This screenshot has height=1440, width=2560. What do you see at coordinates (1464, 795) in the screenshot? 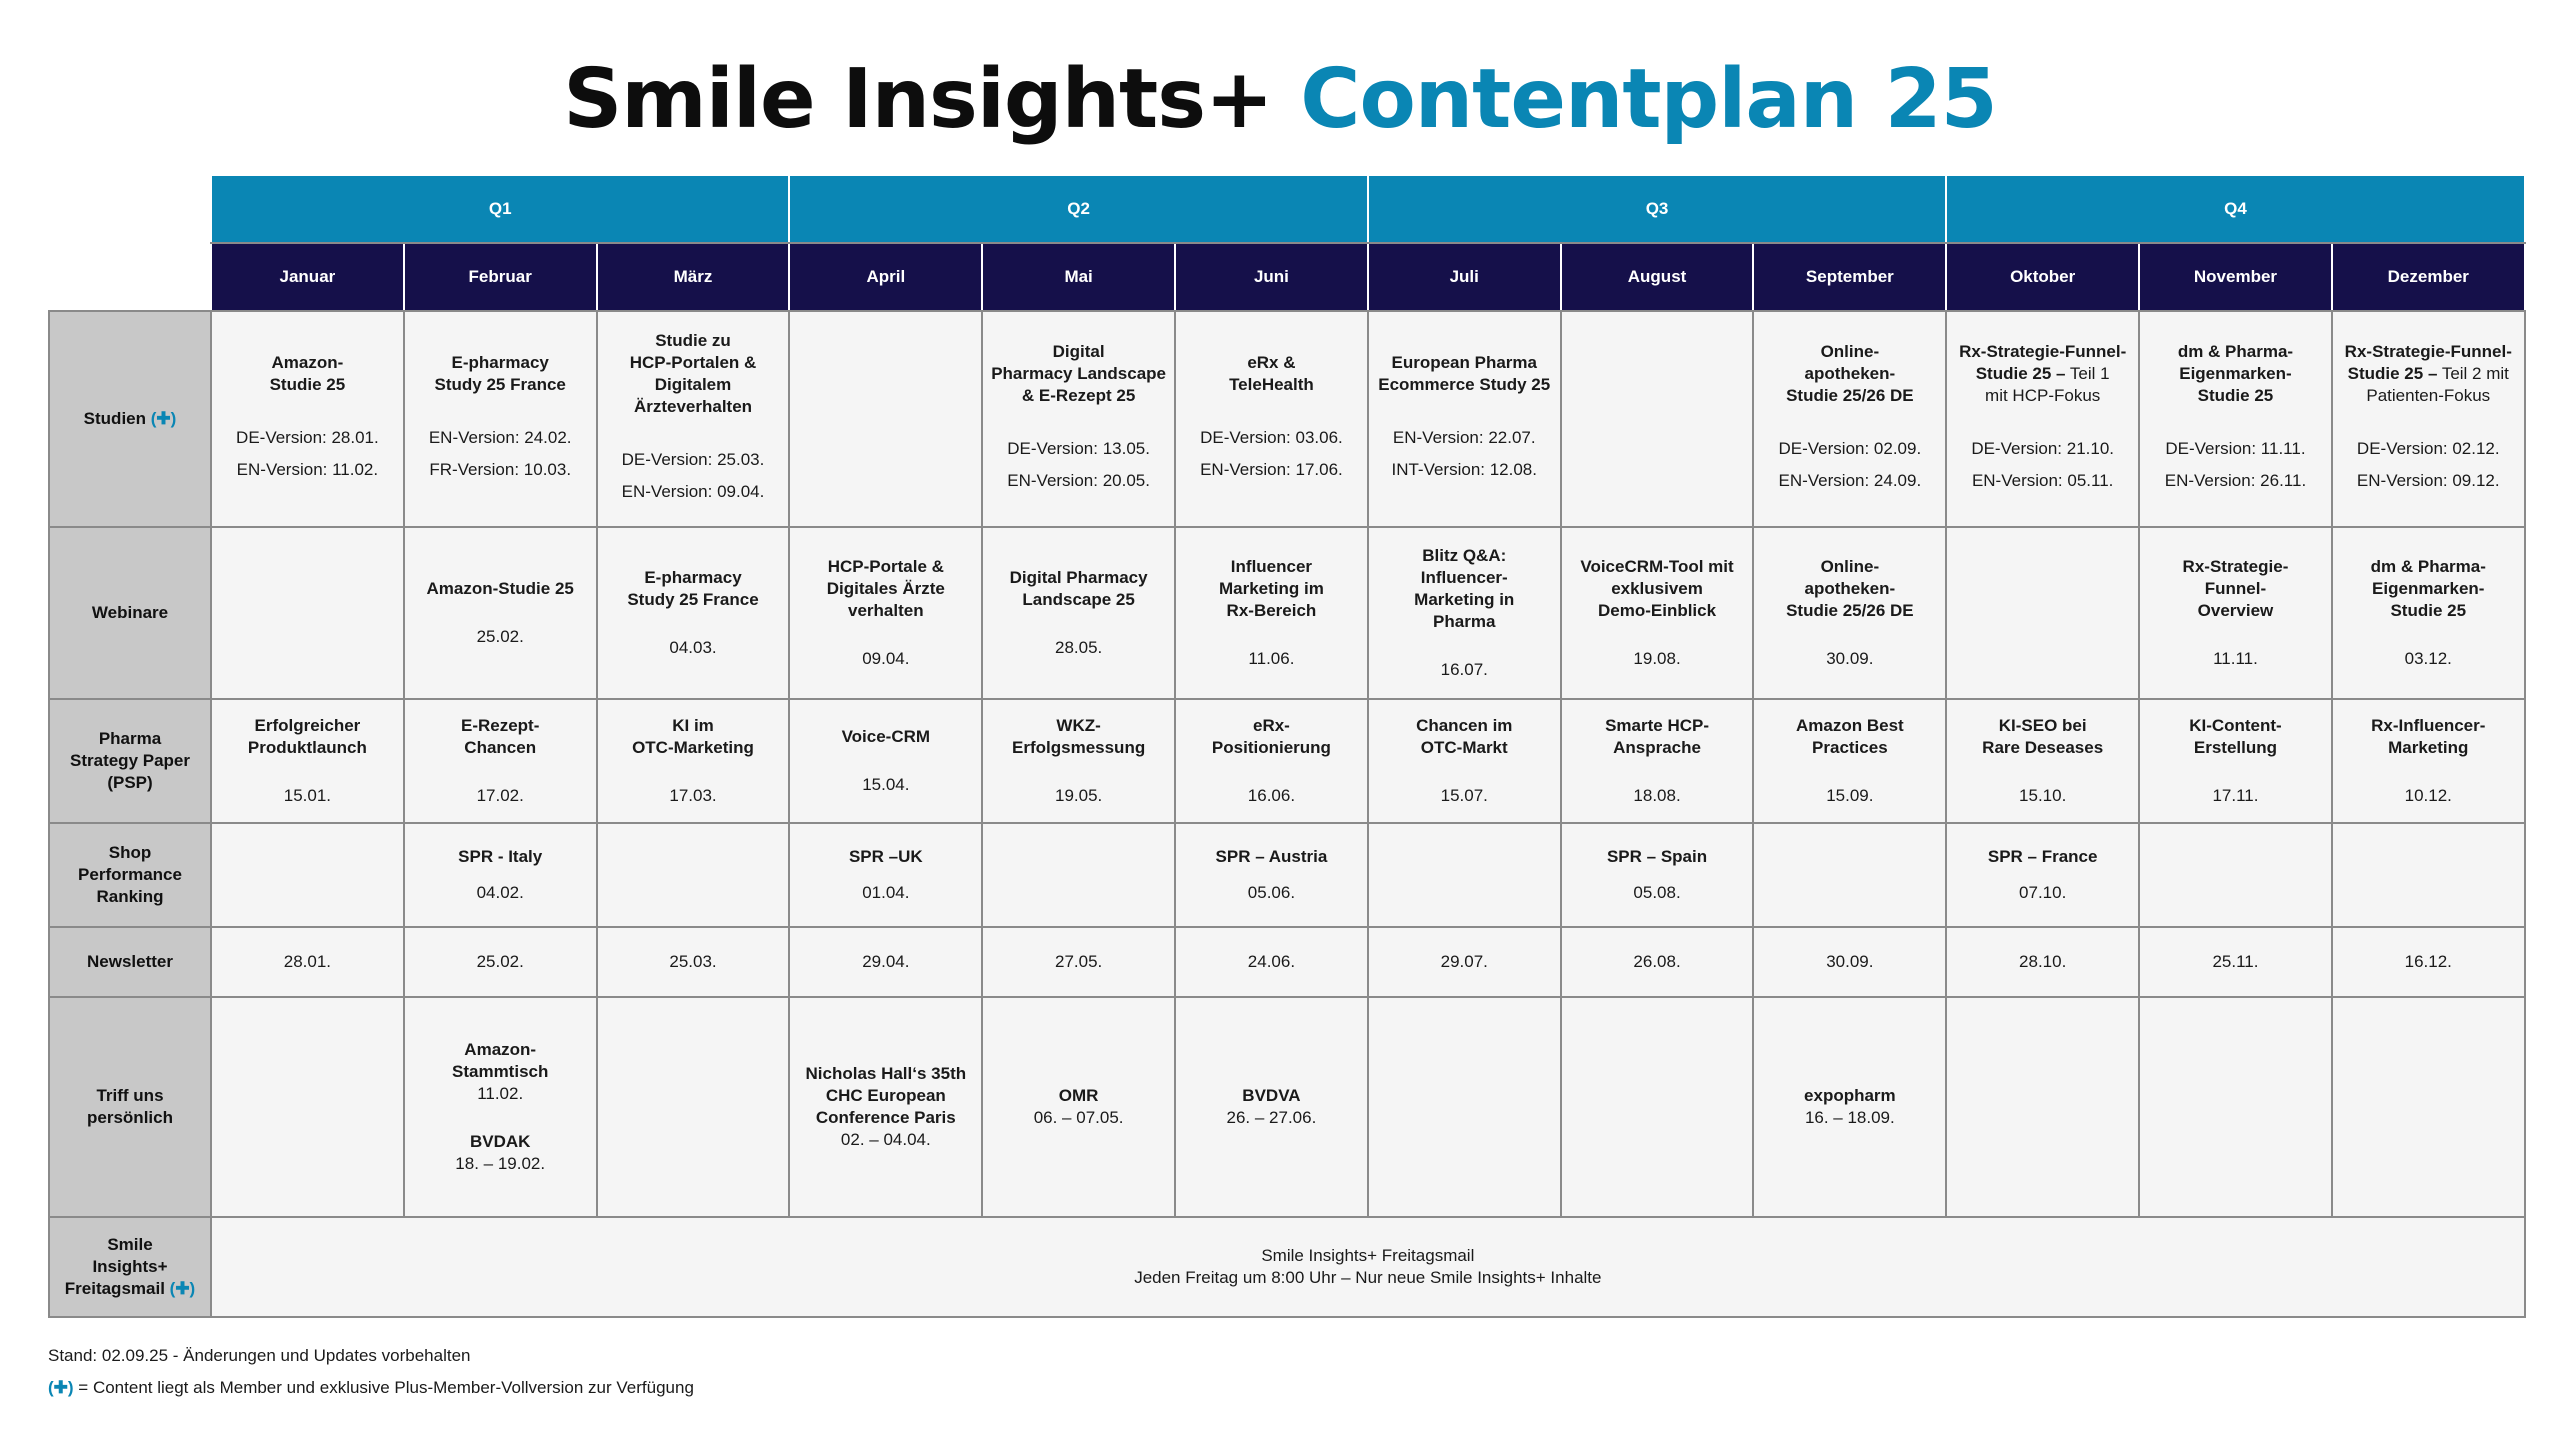
I see `psp-cell-date: 15.07.` at bounding box center [1464, 795].